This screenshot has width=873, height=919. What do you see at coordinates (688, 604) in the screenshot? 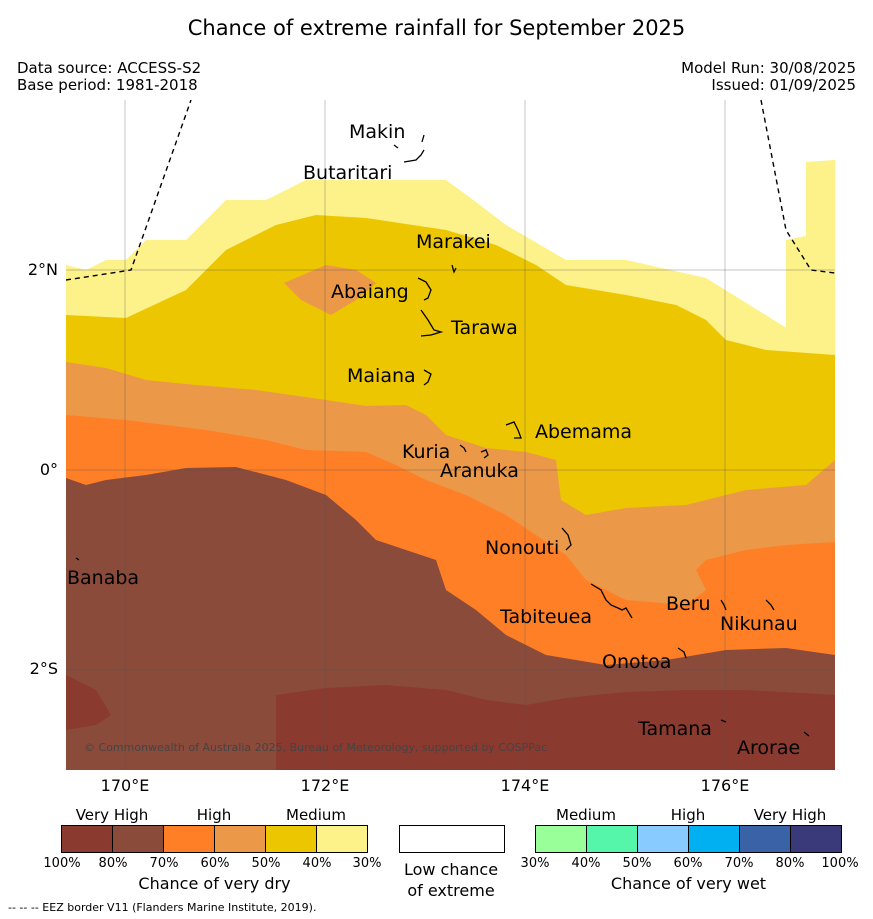
I see `place-label: Beru` at bounding box center [688, 604].